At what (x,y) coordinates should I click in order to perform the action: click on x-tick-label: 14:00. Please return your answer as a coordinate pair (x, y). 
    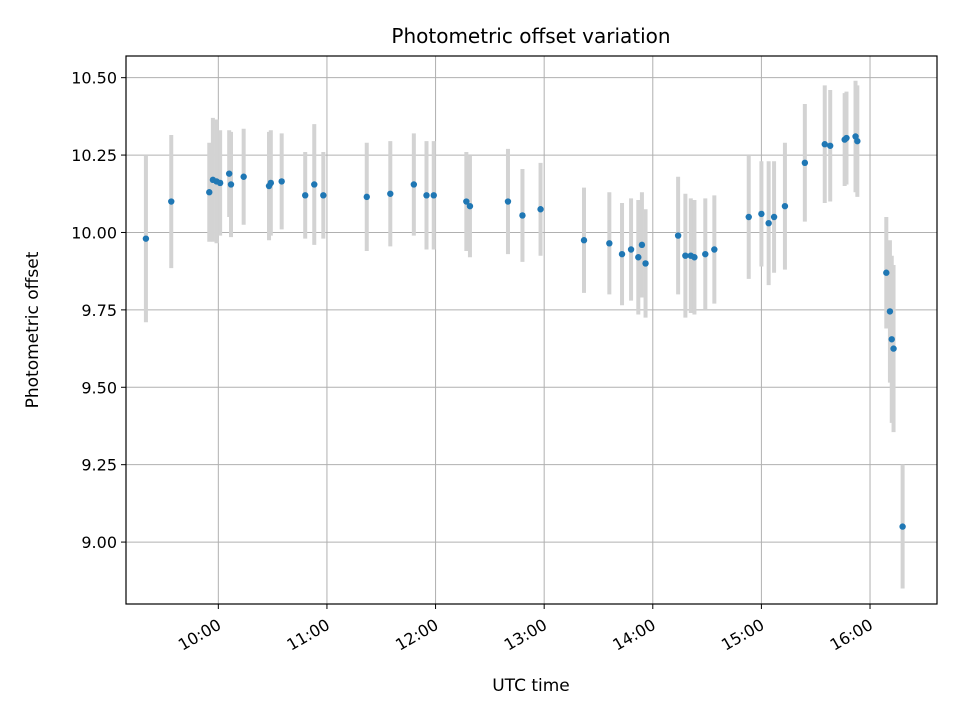
    Looking at the image, I should click on (633, 635).